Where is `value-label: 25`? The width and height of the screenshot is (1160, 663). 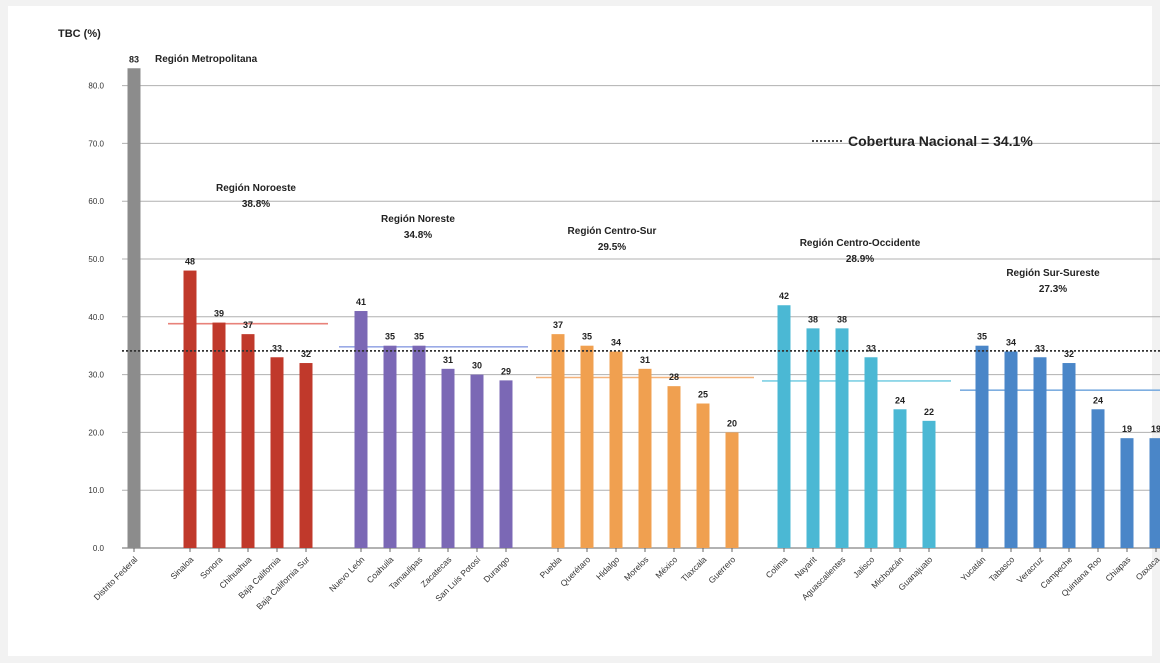
value-label: 25 is located at coordinates (703, 395).